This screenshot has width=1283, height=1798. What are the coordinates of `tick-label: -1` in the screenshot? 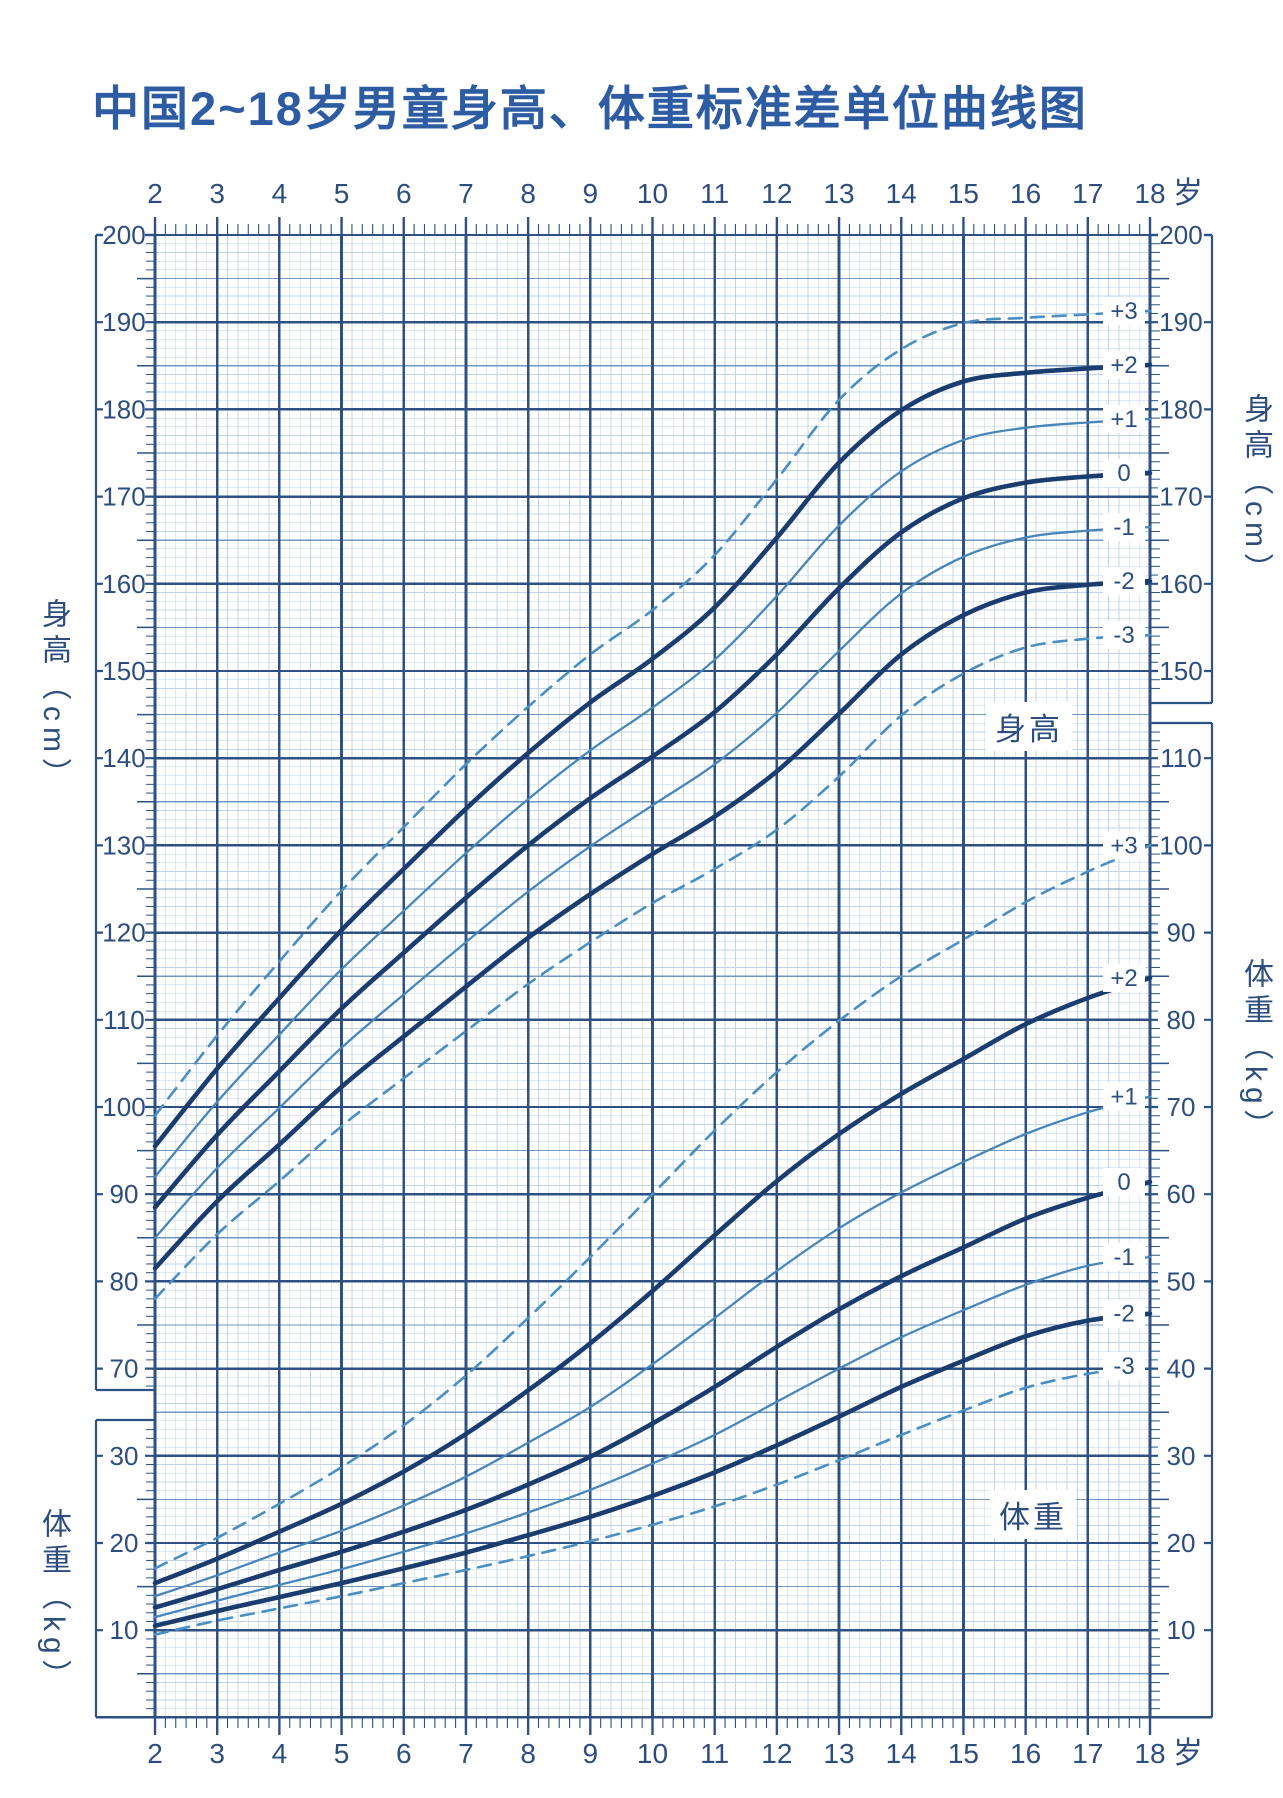 It's located at (1123, 527).